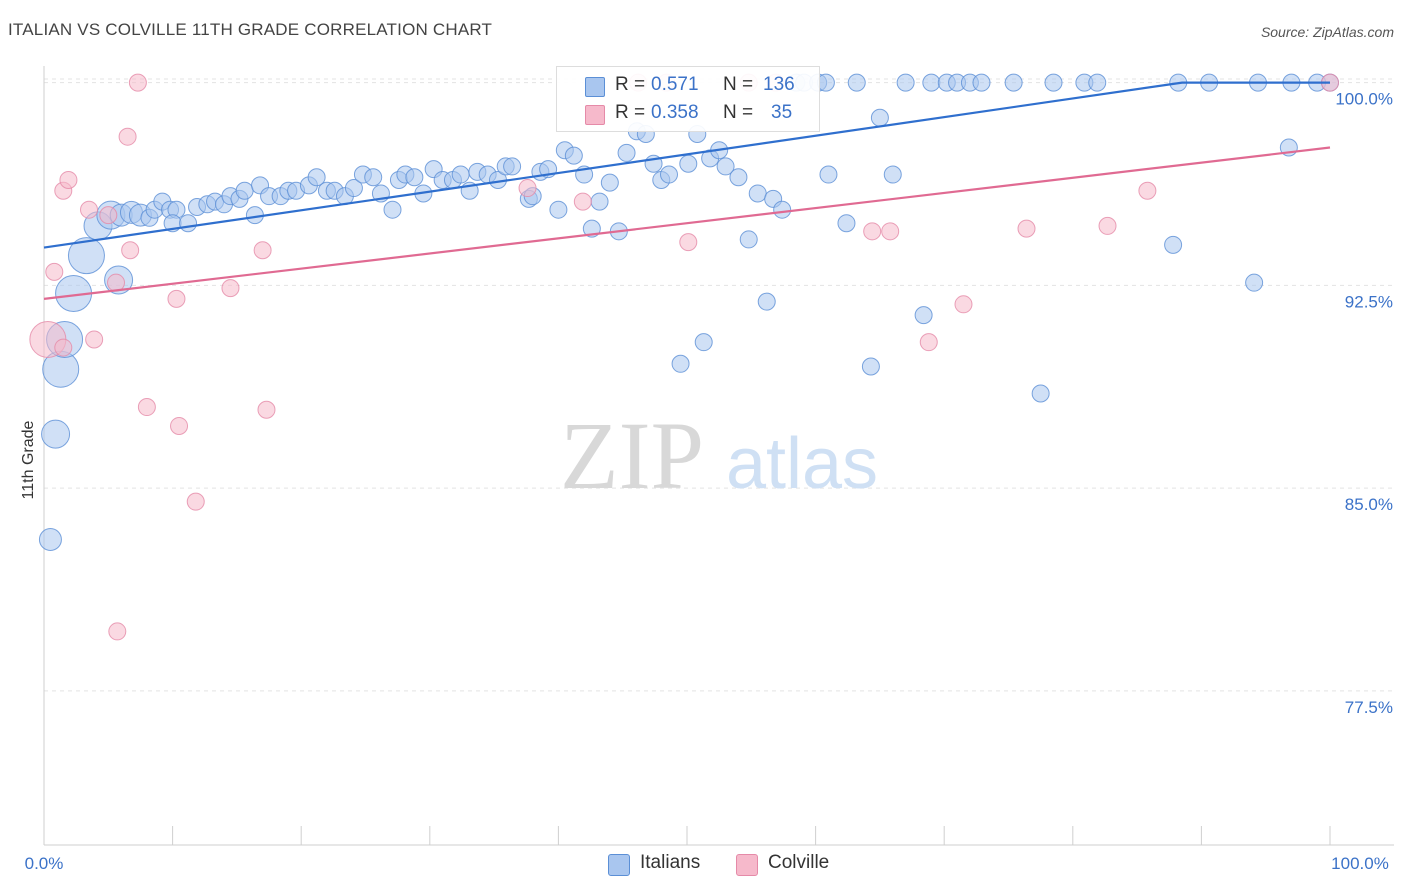  What do you see at coordinates (1369, 301) in the screenshot?
I see `y-tick-label: 92.5%` at bounding box center [1369, 301].